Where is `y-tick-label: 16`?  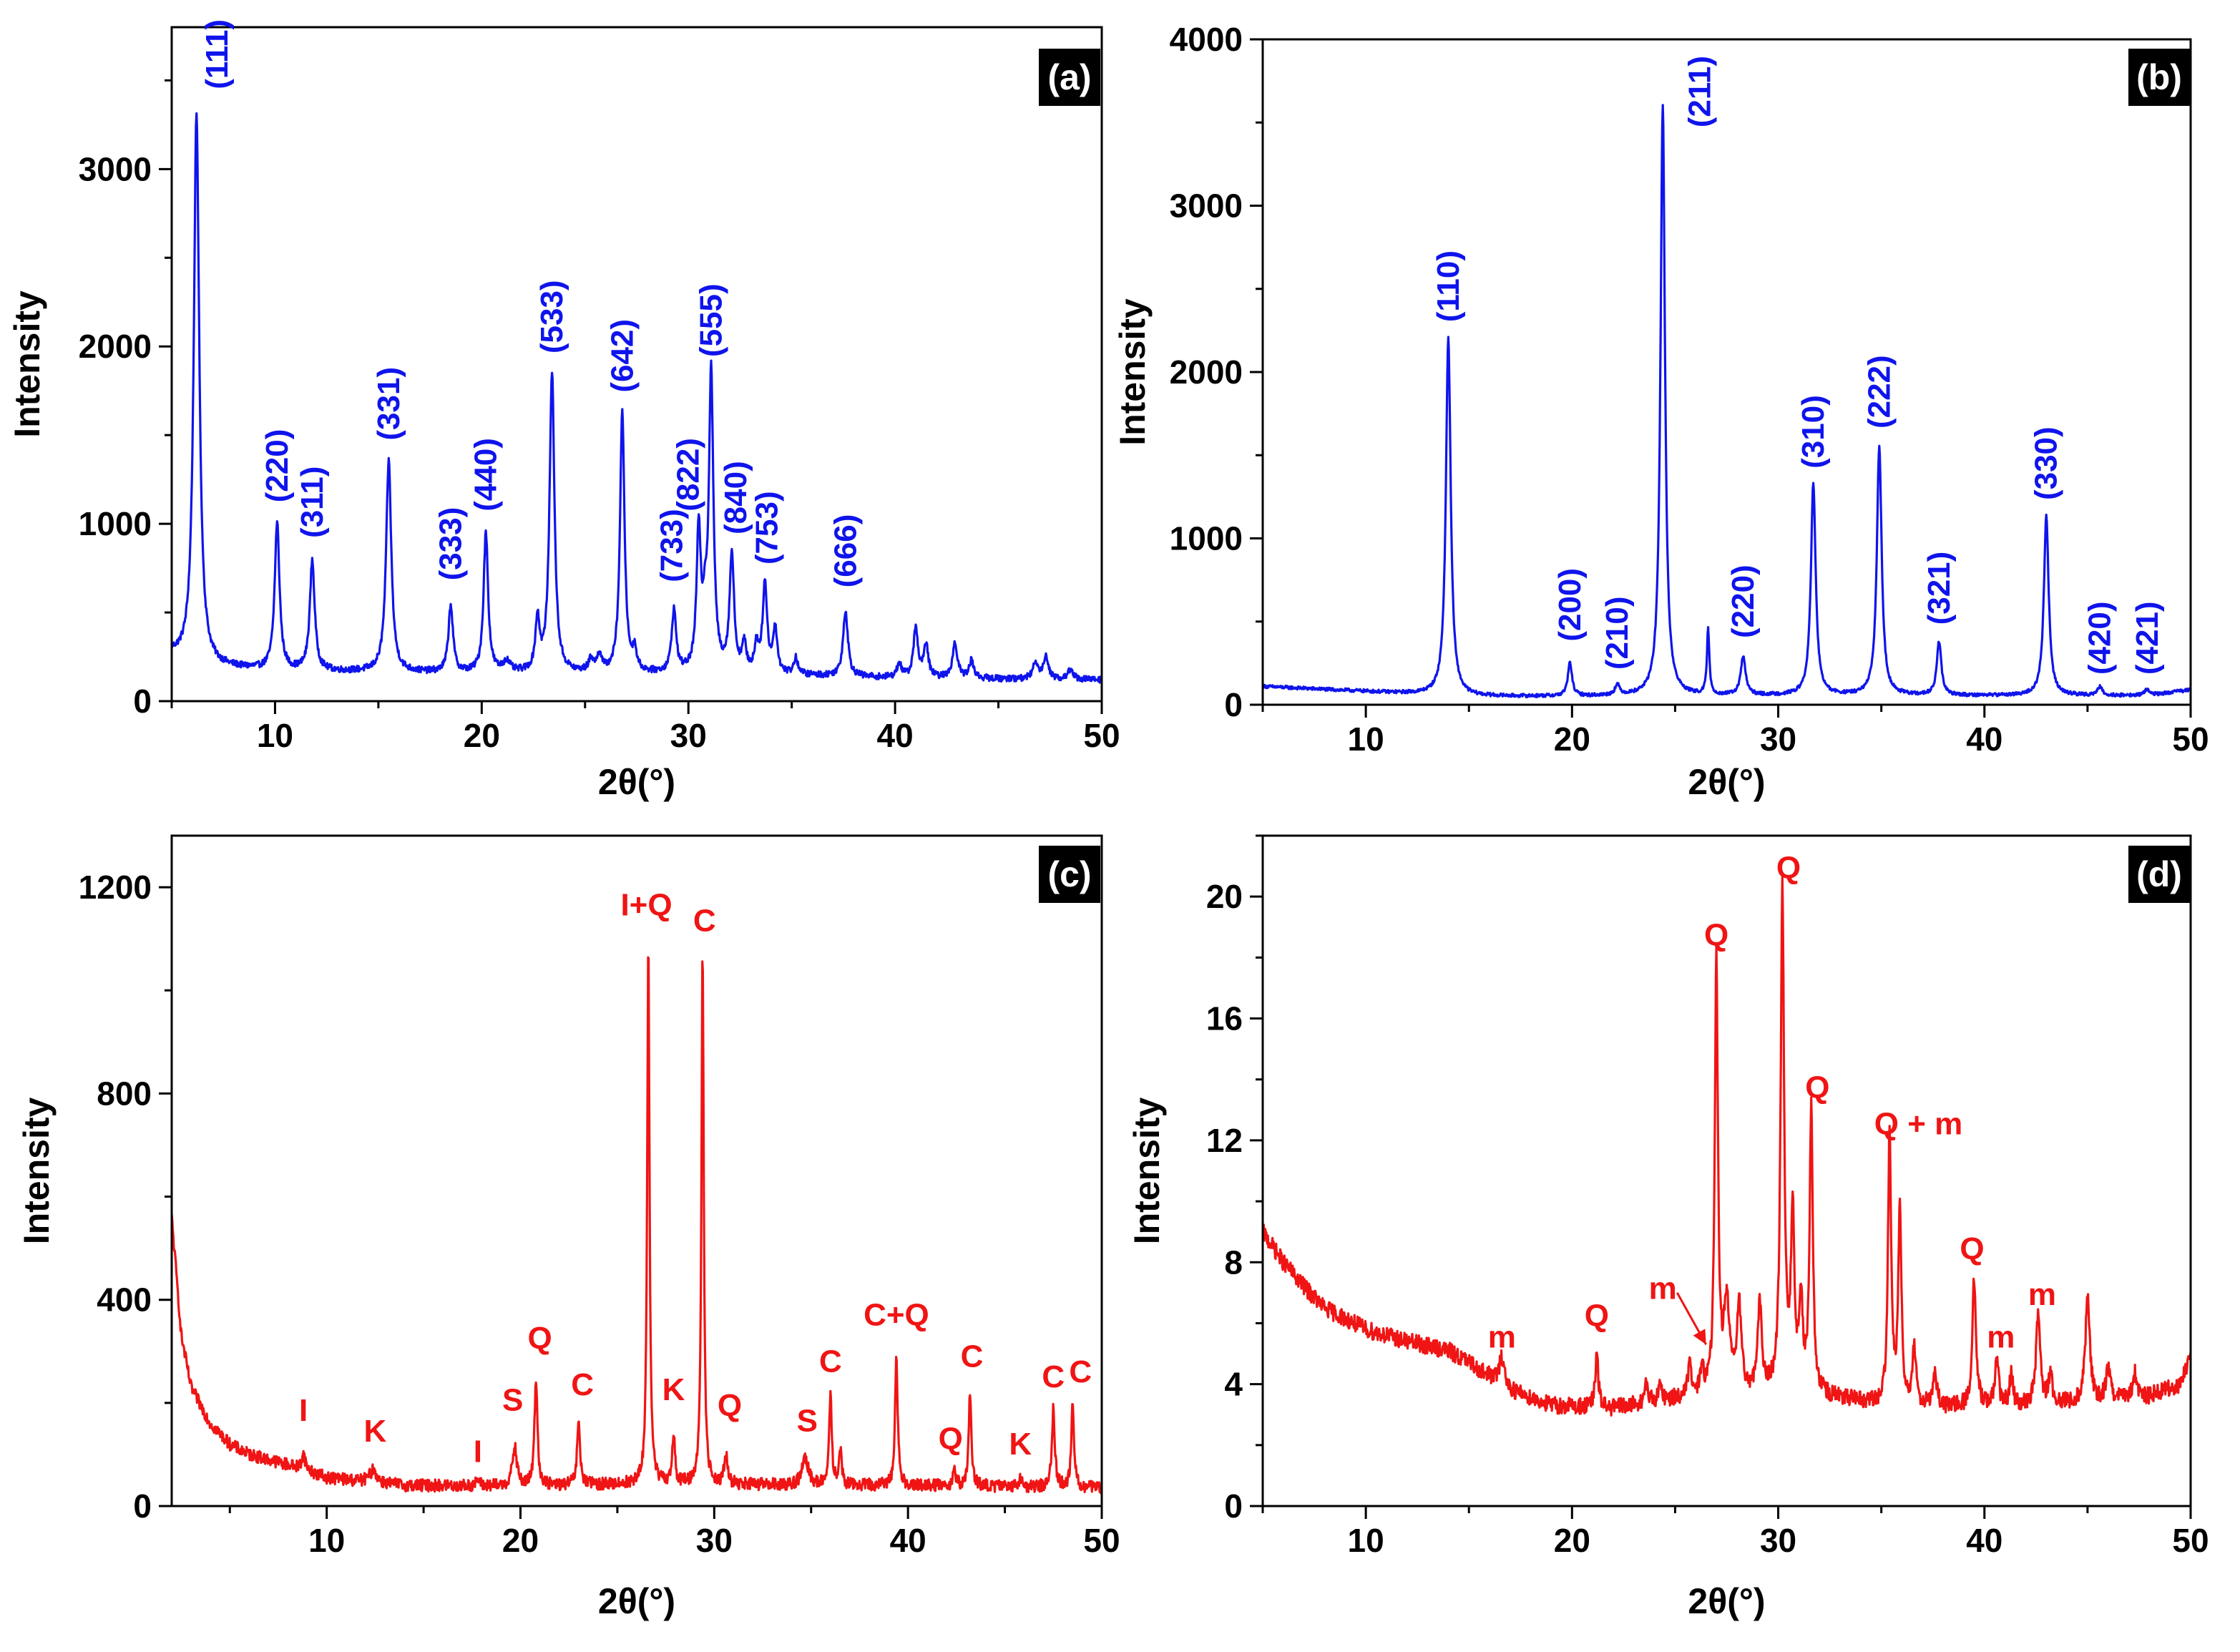 y-tick-label: 16 is located at coordinates (1224, 1018).